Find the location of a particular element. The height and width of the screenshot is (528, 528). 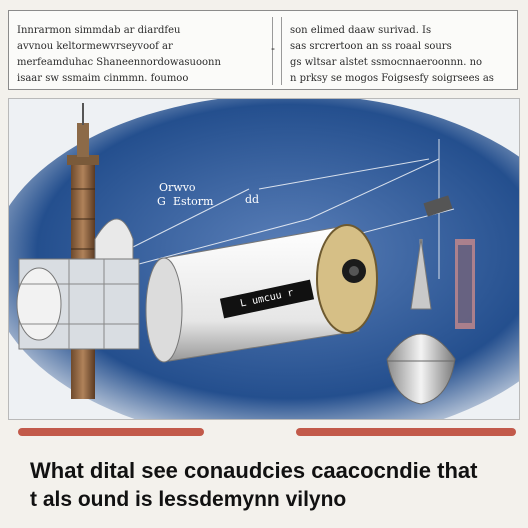

annotation-text: dd is located at coordinates (252, 199).